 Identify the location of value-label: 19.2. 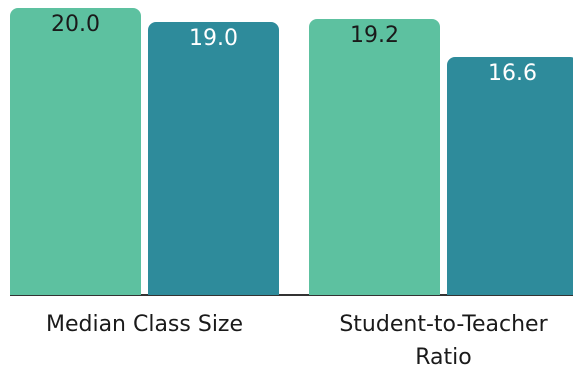
(374, 36).